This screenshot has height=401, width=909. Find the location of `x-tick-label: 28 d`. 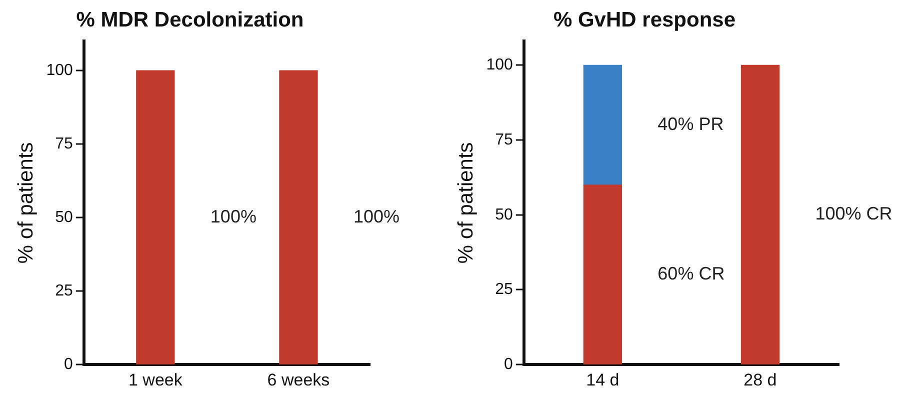

x-tick-label: 28 d is located at coordinates (760, 380).